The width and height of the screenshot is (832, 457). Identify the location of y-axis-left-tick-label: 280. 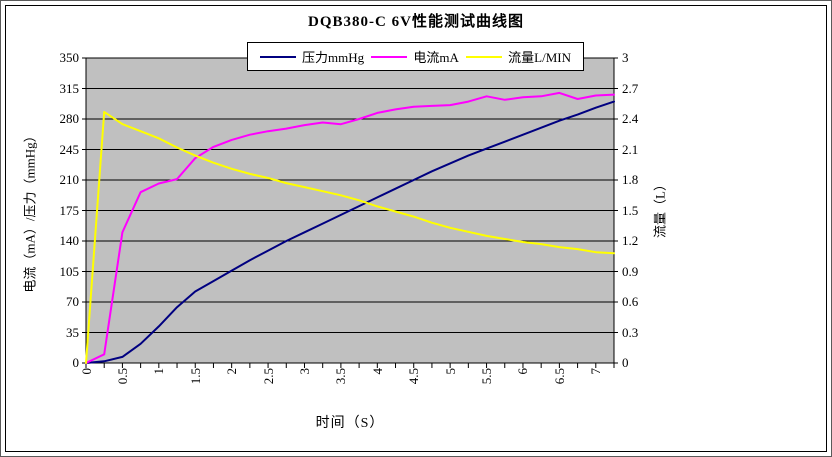
(69, 118).